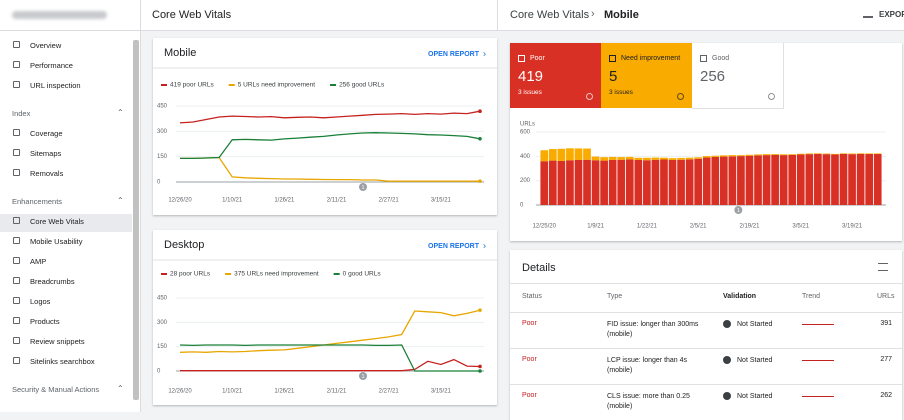 The height and width of the screenshot is (420, 904). I want to click on nav-item: Overview, so click(46, 45).